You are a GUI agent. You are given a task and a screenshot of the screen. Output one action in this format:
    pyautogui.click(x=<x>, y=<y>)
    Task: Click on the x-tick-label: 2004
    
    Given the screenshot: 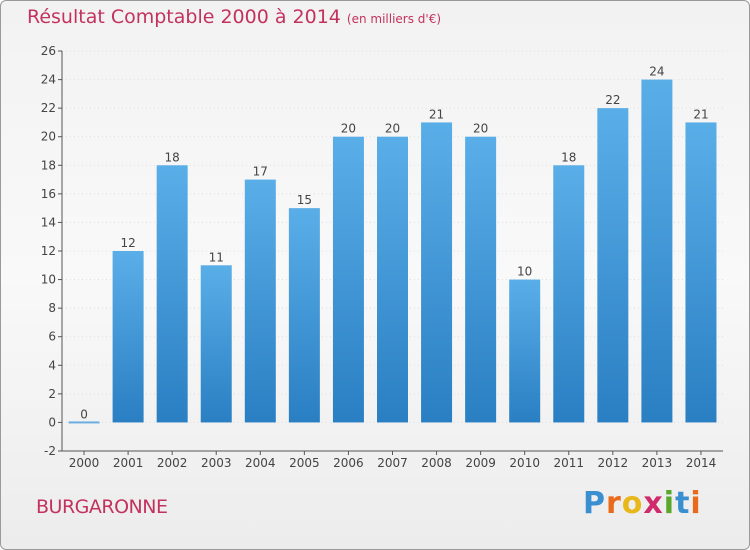 What is the action you would take?
    pyautogui.click(x=260, y=463)
    